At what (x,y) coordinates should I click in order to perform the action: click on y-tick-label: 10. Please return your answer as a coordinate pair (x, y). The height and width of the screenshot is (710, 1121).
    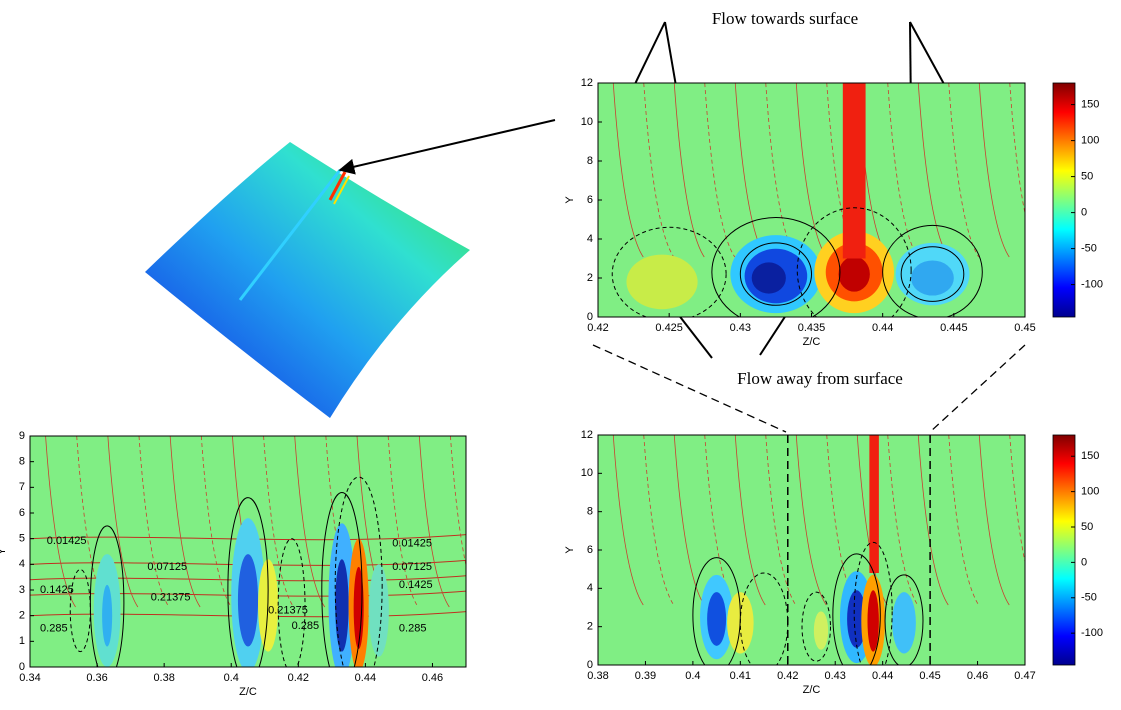
    Looking at the image, I should click on (587, 473).